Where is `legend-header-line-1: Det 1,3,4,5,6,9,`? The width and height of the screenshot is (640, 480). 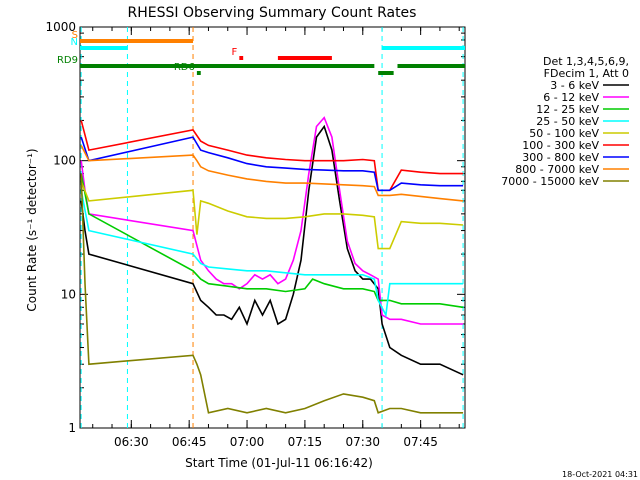
legend-header-line-1: Det 1,3,4,5,6,9, is located at coordinates (586, 61).